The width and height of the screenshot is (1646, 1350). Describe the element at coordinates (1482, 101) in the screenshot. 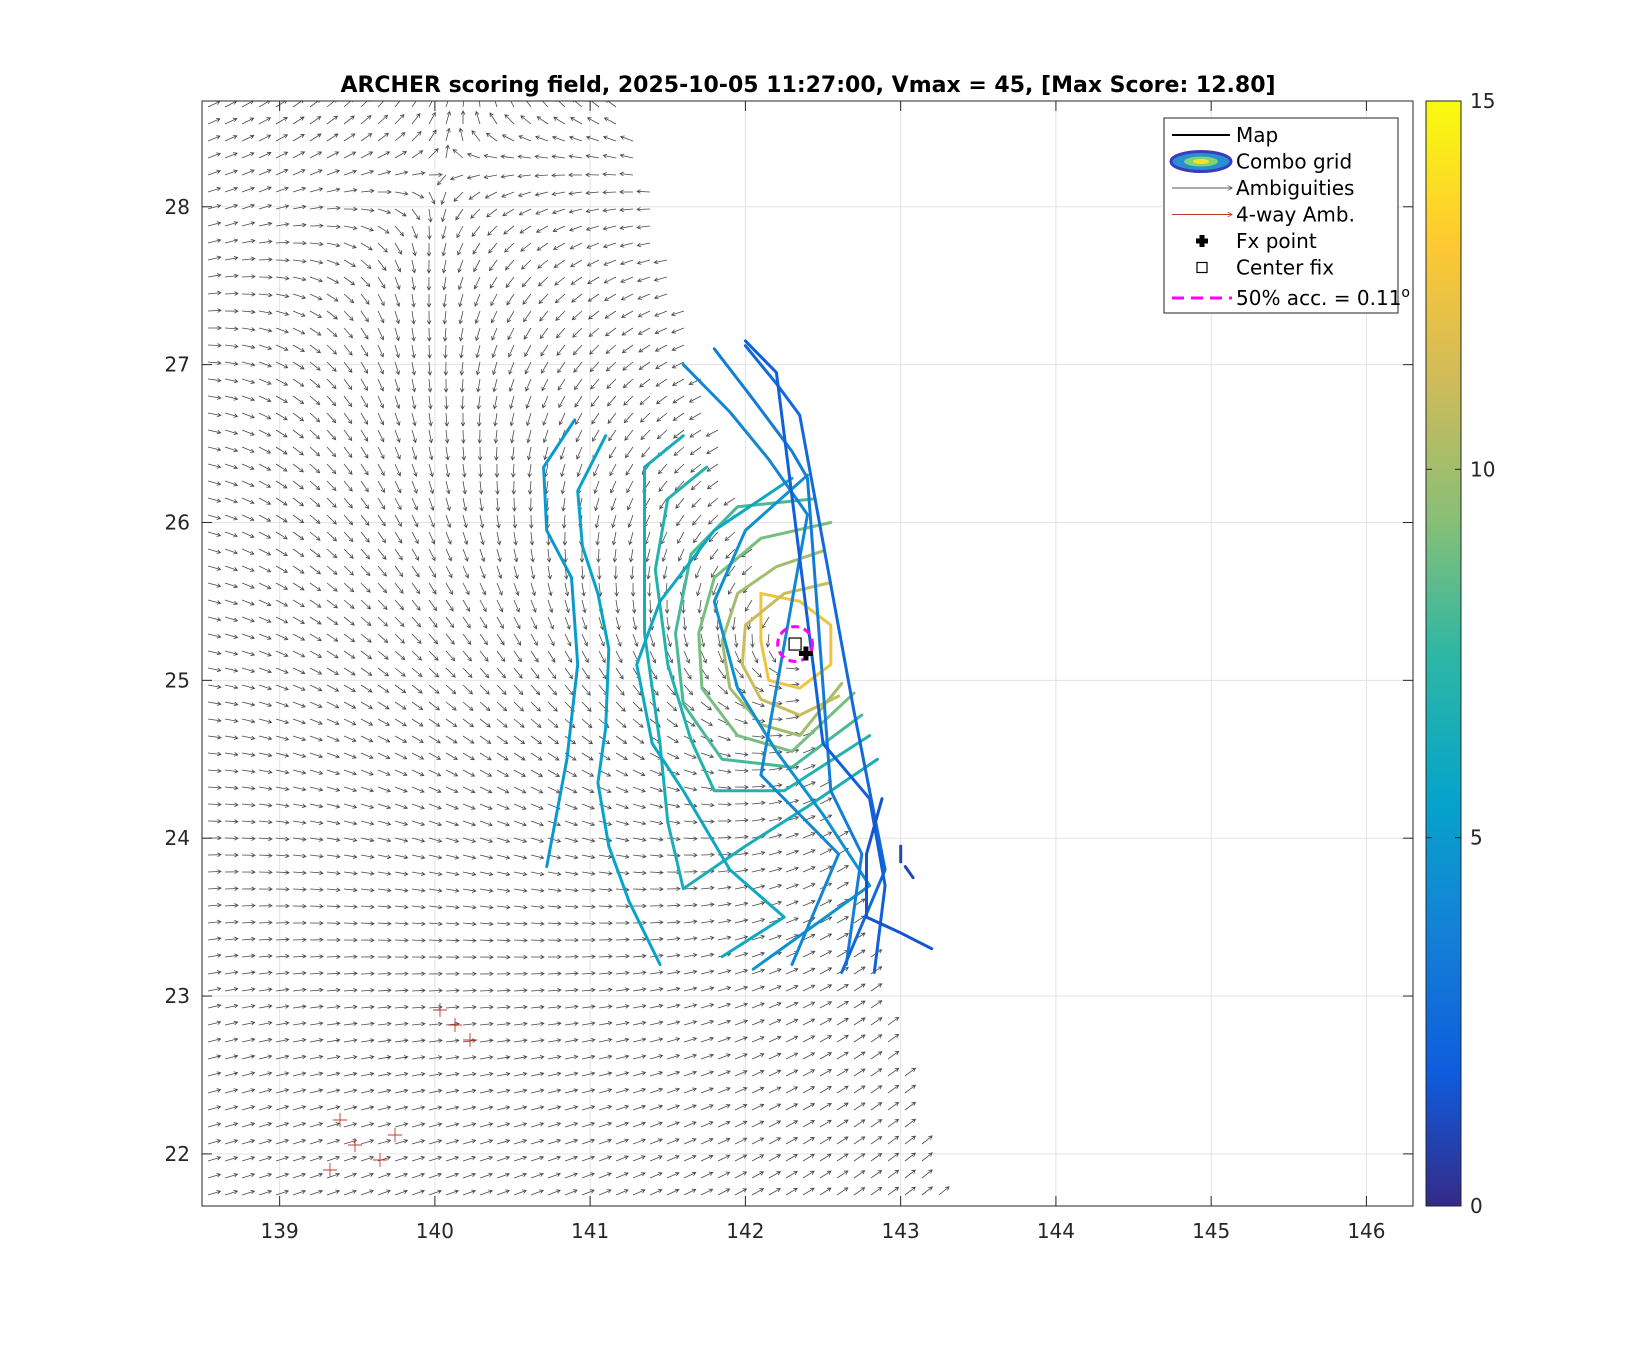

I see `colorbar-tick-label: 15` at that location.